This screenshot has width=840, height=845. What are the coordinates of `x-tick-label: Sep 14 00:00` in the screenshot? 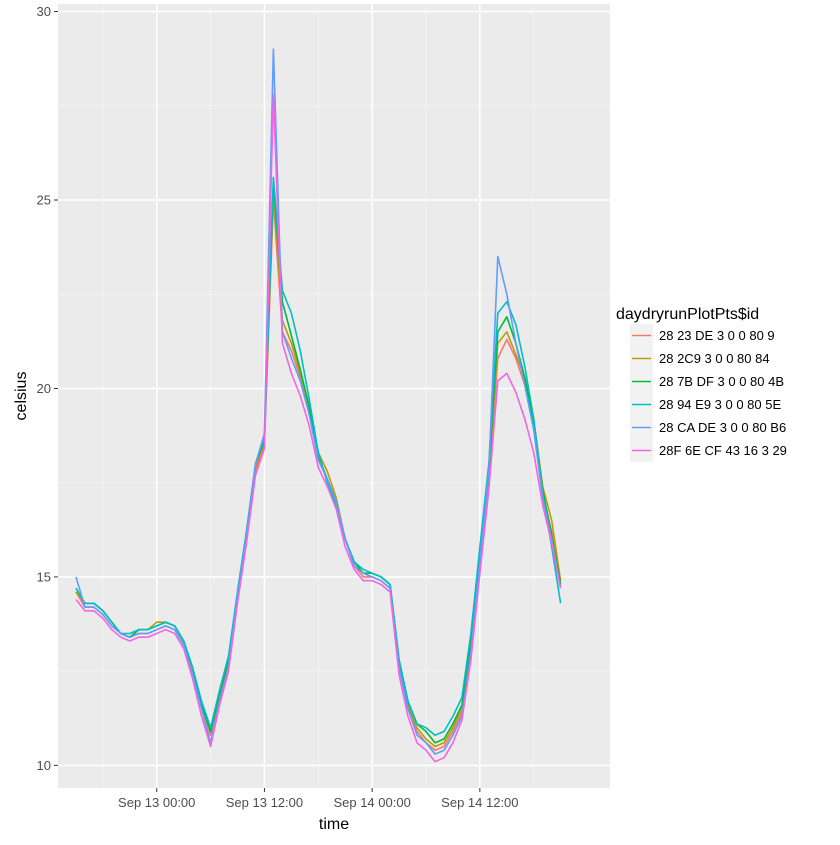 It's located at (371, 802).